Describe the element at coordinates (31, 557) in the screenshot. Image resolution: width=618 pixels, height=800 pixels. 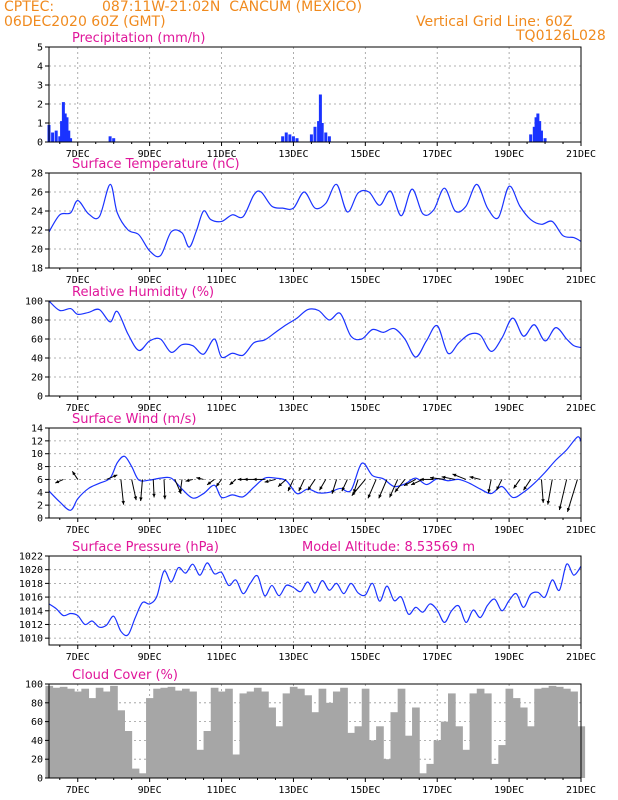
I see `pressure-ytick-label: 1022` at that location.